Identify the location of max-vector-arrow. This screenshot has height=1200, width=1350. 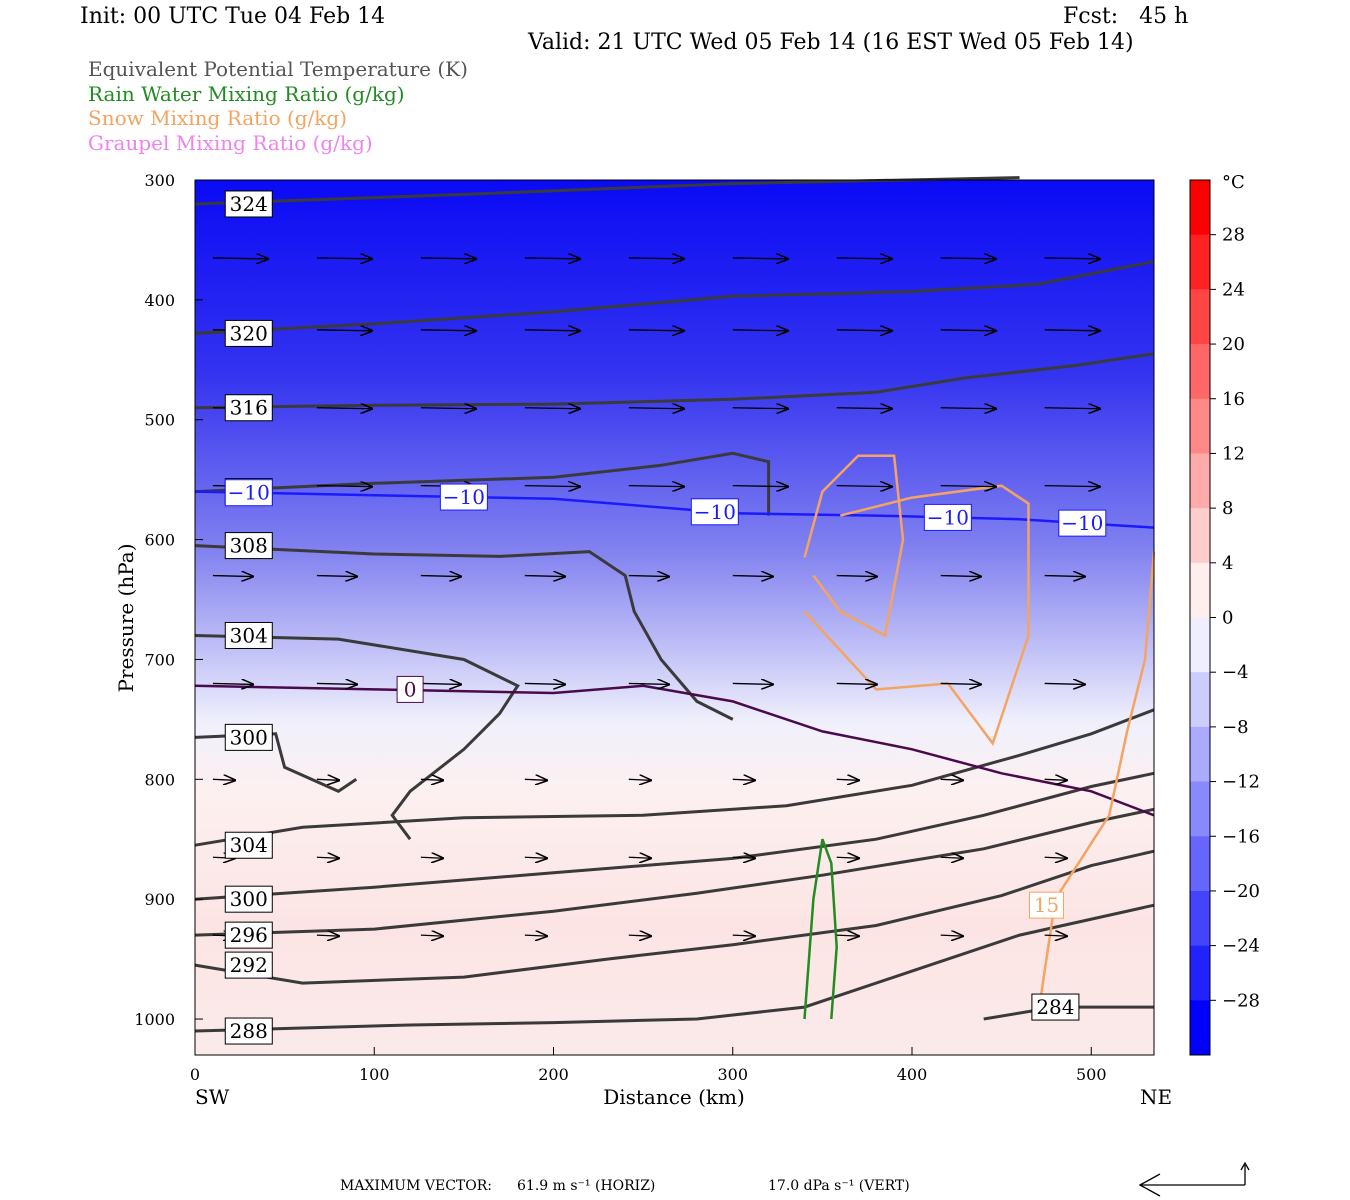
(1194, 1179).